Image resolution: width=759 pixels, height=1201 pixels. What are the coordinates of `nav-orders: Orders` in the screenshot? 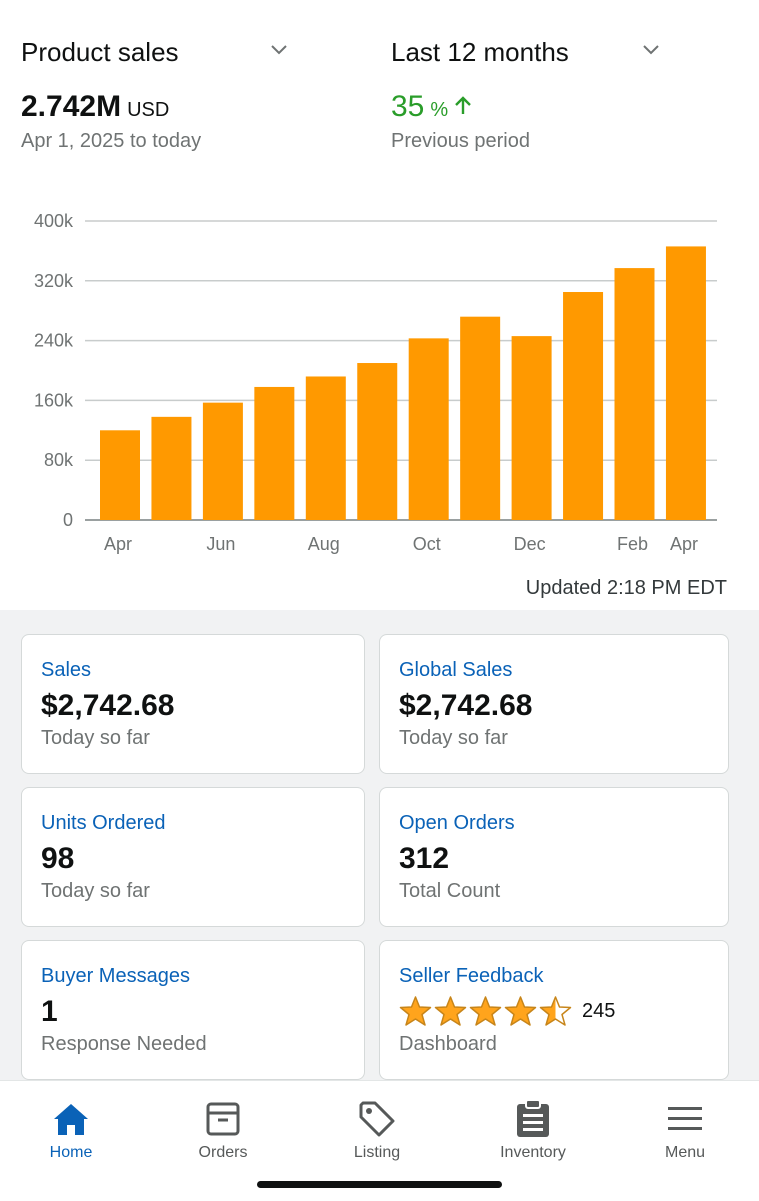 It's located at (223, 1130).